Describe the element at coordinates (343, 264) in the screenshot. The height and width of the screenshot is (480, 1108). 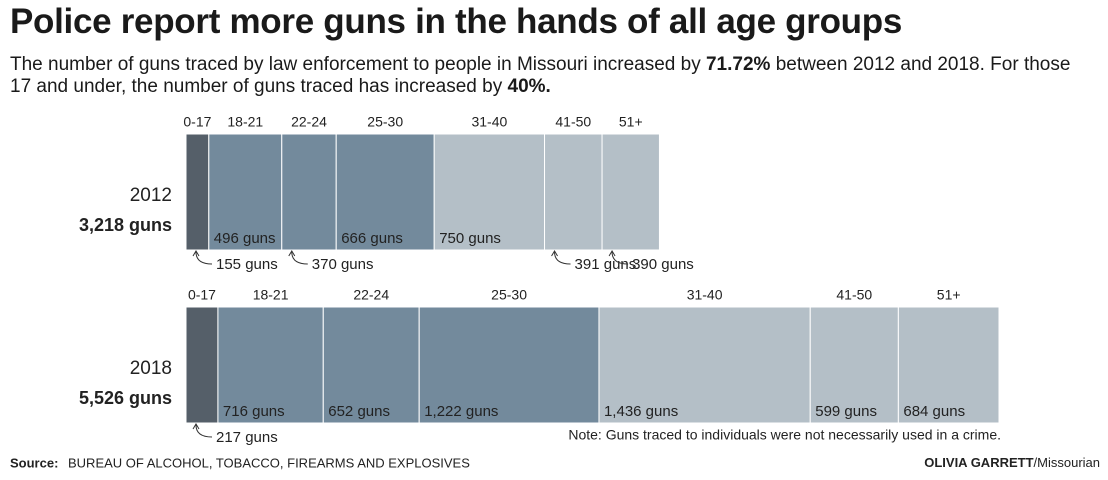
I see `value-label: 370 guns` at that location.